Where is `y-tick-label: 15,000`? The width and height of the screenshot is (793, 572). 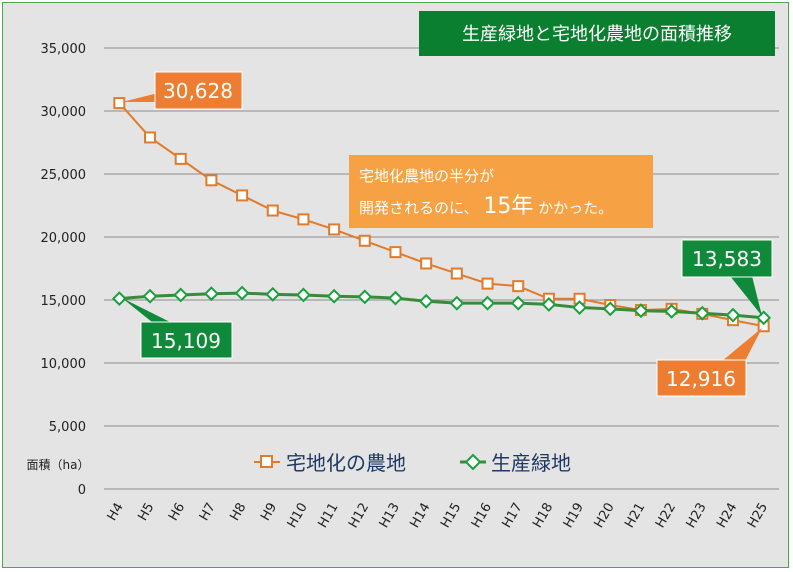 y-tick-label: 15,000 is located at coordinates (64, 301).